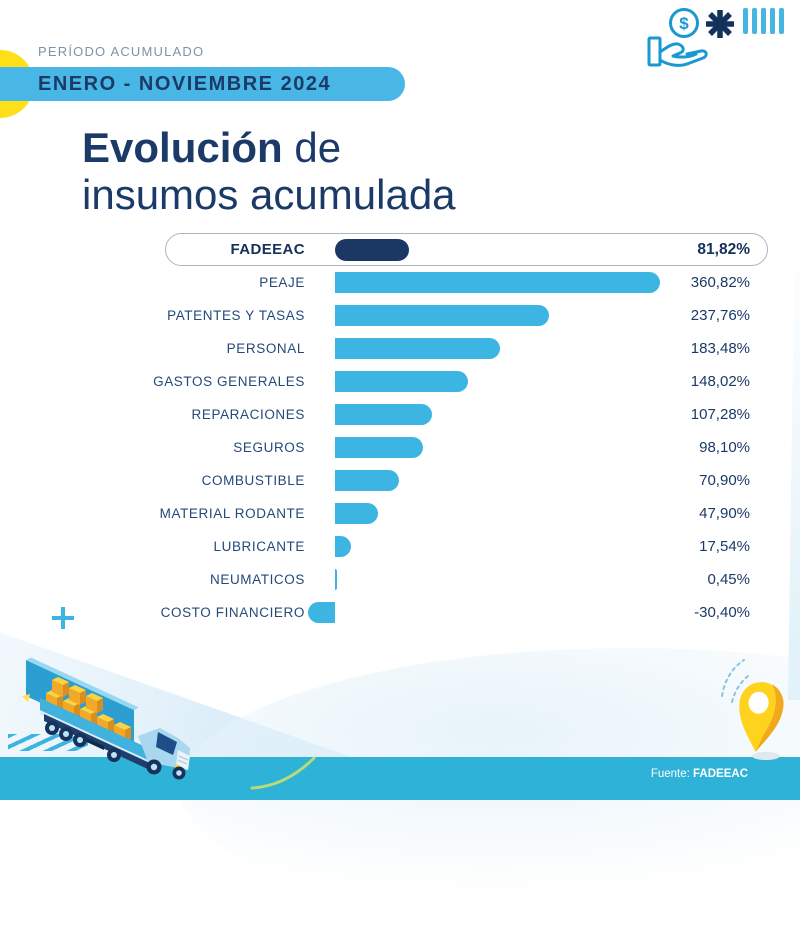  I want to click on bar-value: 360,82%, so click(720, 282).